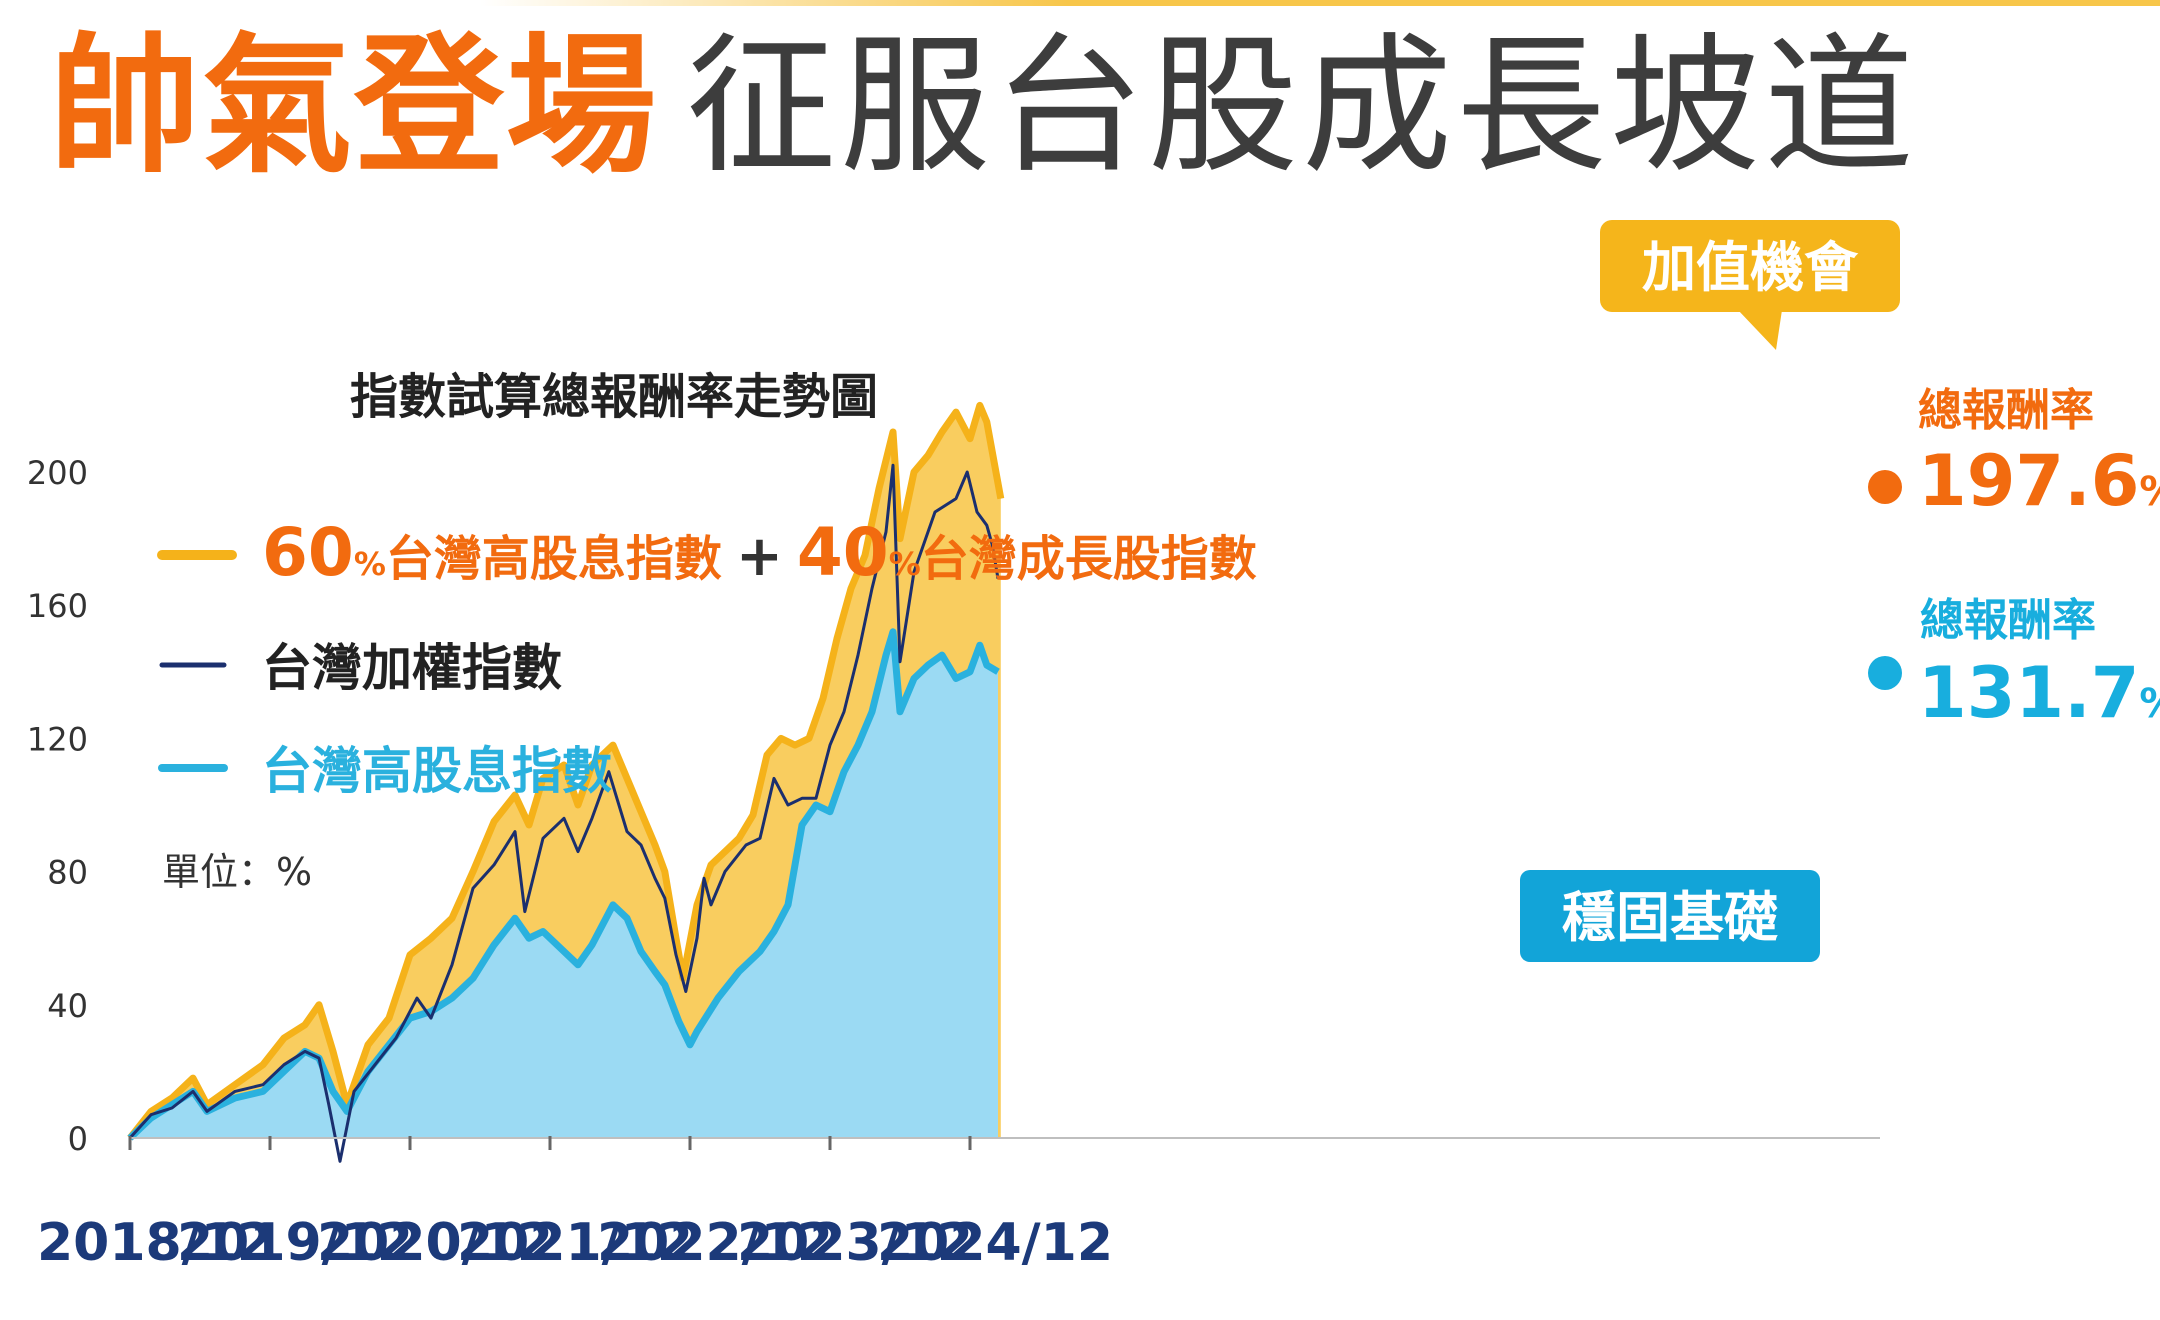 This screenshot has width=2160, height=1320. Describe the element at coordinates (2006, 410) in the screenshot. I see `combo-return-label: 總報酬率` at that location.